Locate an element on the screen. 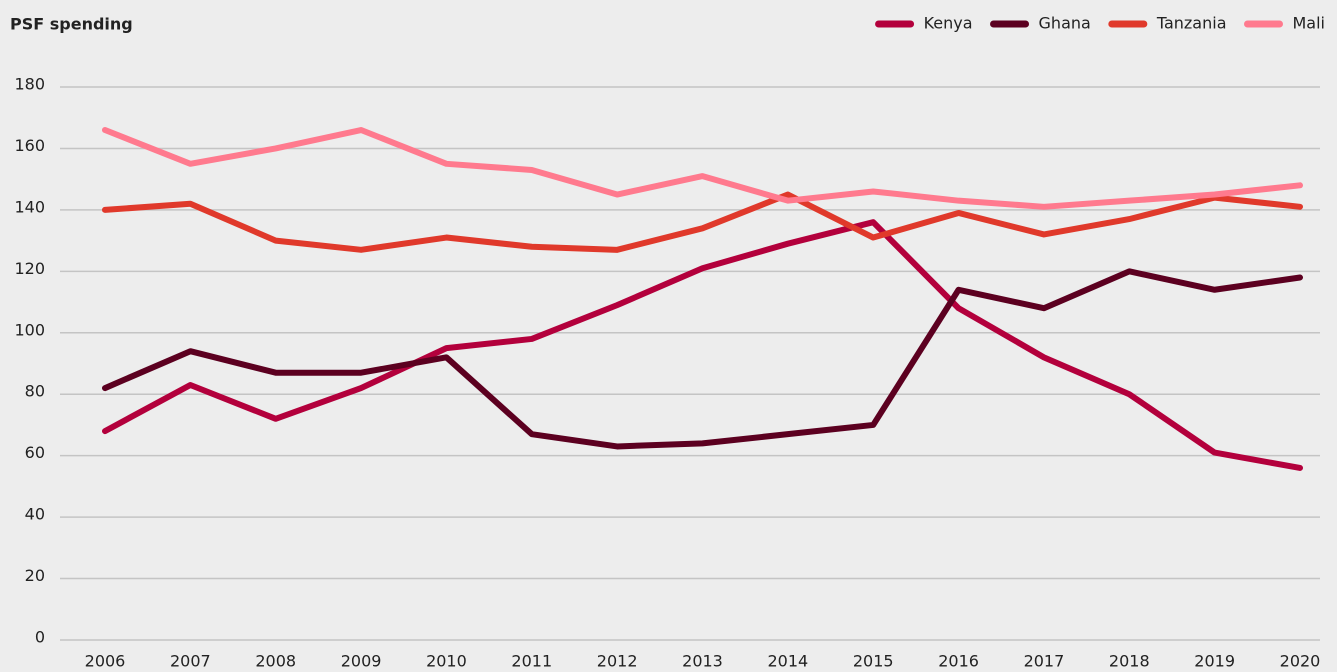 The height and width of the screenshot is (672, 1337). x-tick-label: 2018 is located at coordinates (1129, 661).